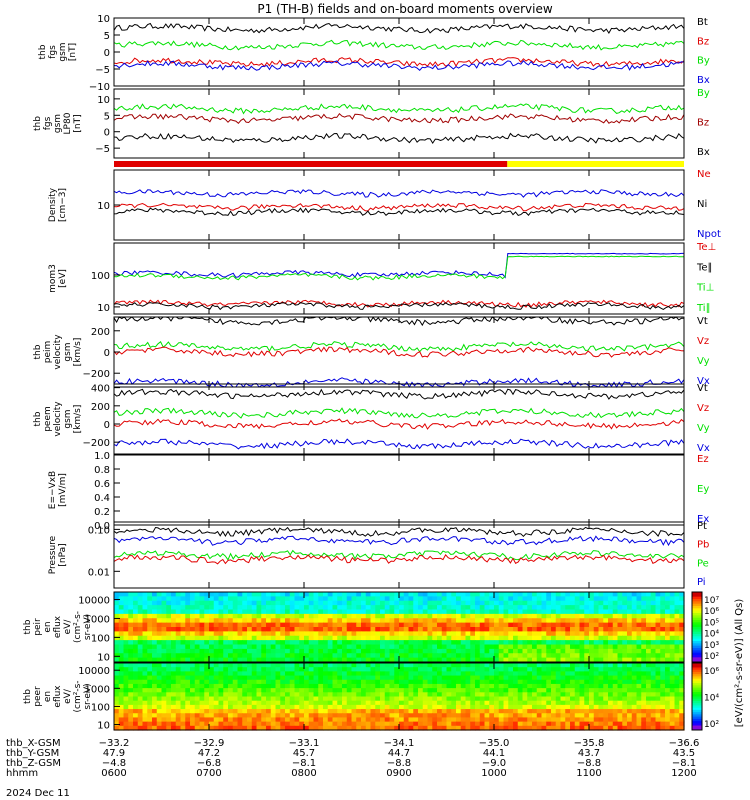 The width and height of the screenshot is (750, 800). Describe the element at coordinates (28, 696) in the screenshot. I see `y-label-line: thb` at that location.